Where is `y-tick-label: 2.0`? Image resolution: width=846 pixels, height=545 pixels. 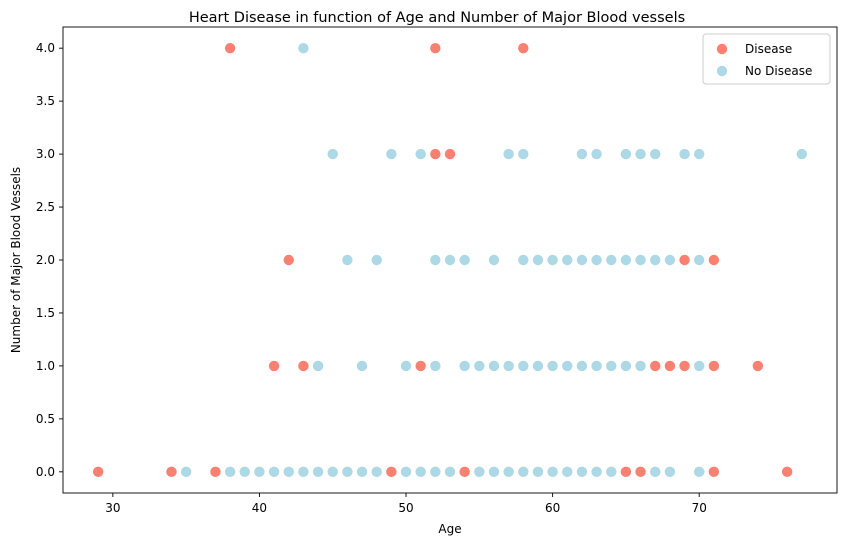 y-tick-label: 2.0 is located at coordinates (45, 260).